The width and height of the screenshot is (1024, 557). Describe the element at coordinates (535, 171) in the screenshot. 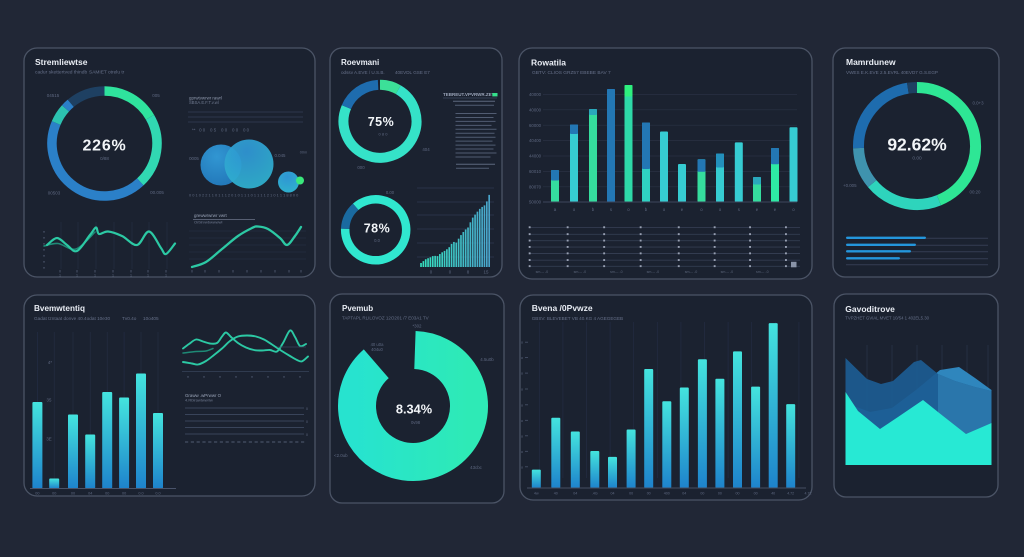

I see `svg-text: 60010` at that location.